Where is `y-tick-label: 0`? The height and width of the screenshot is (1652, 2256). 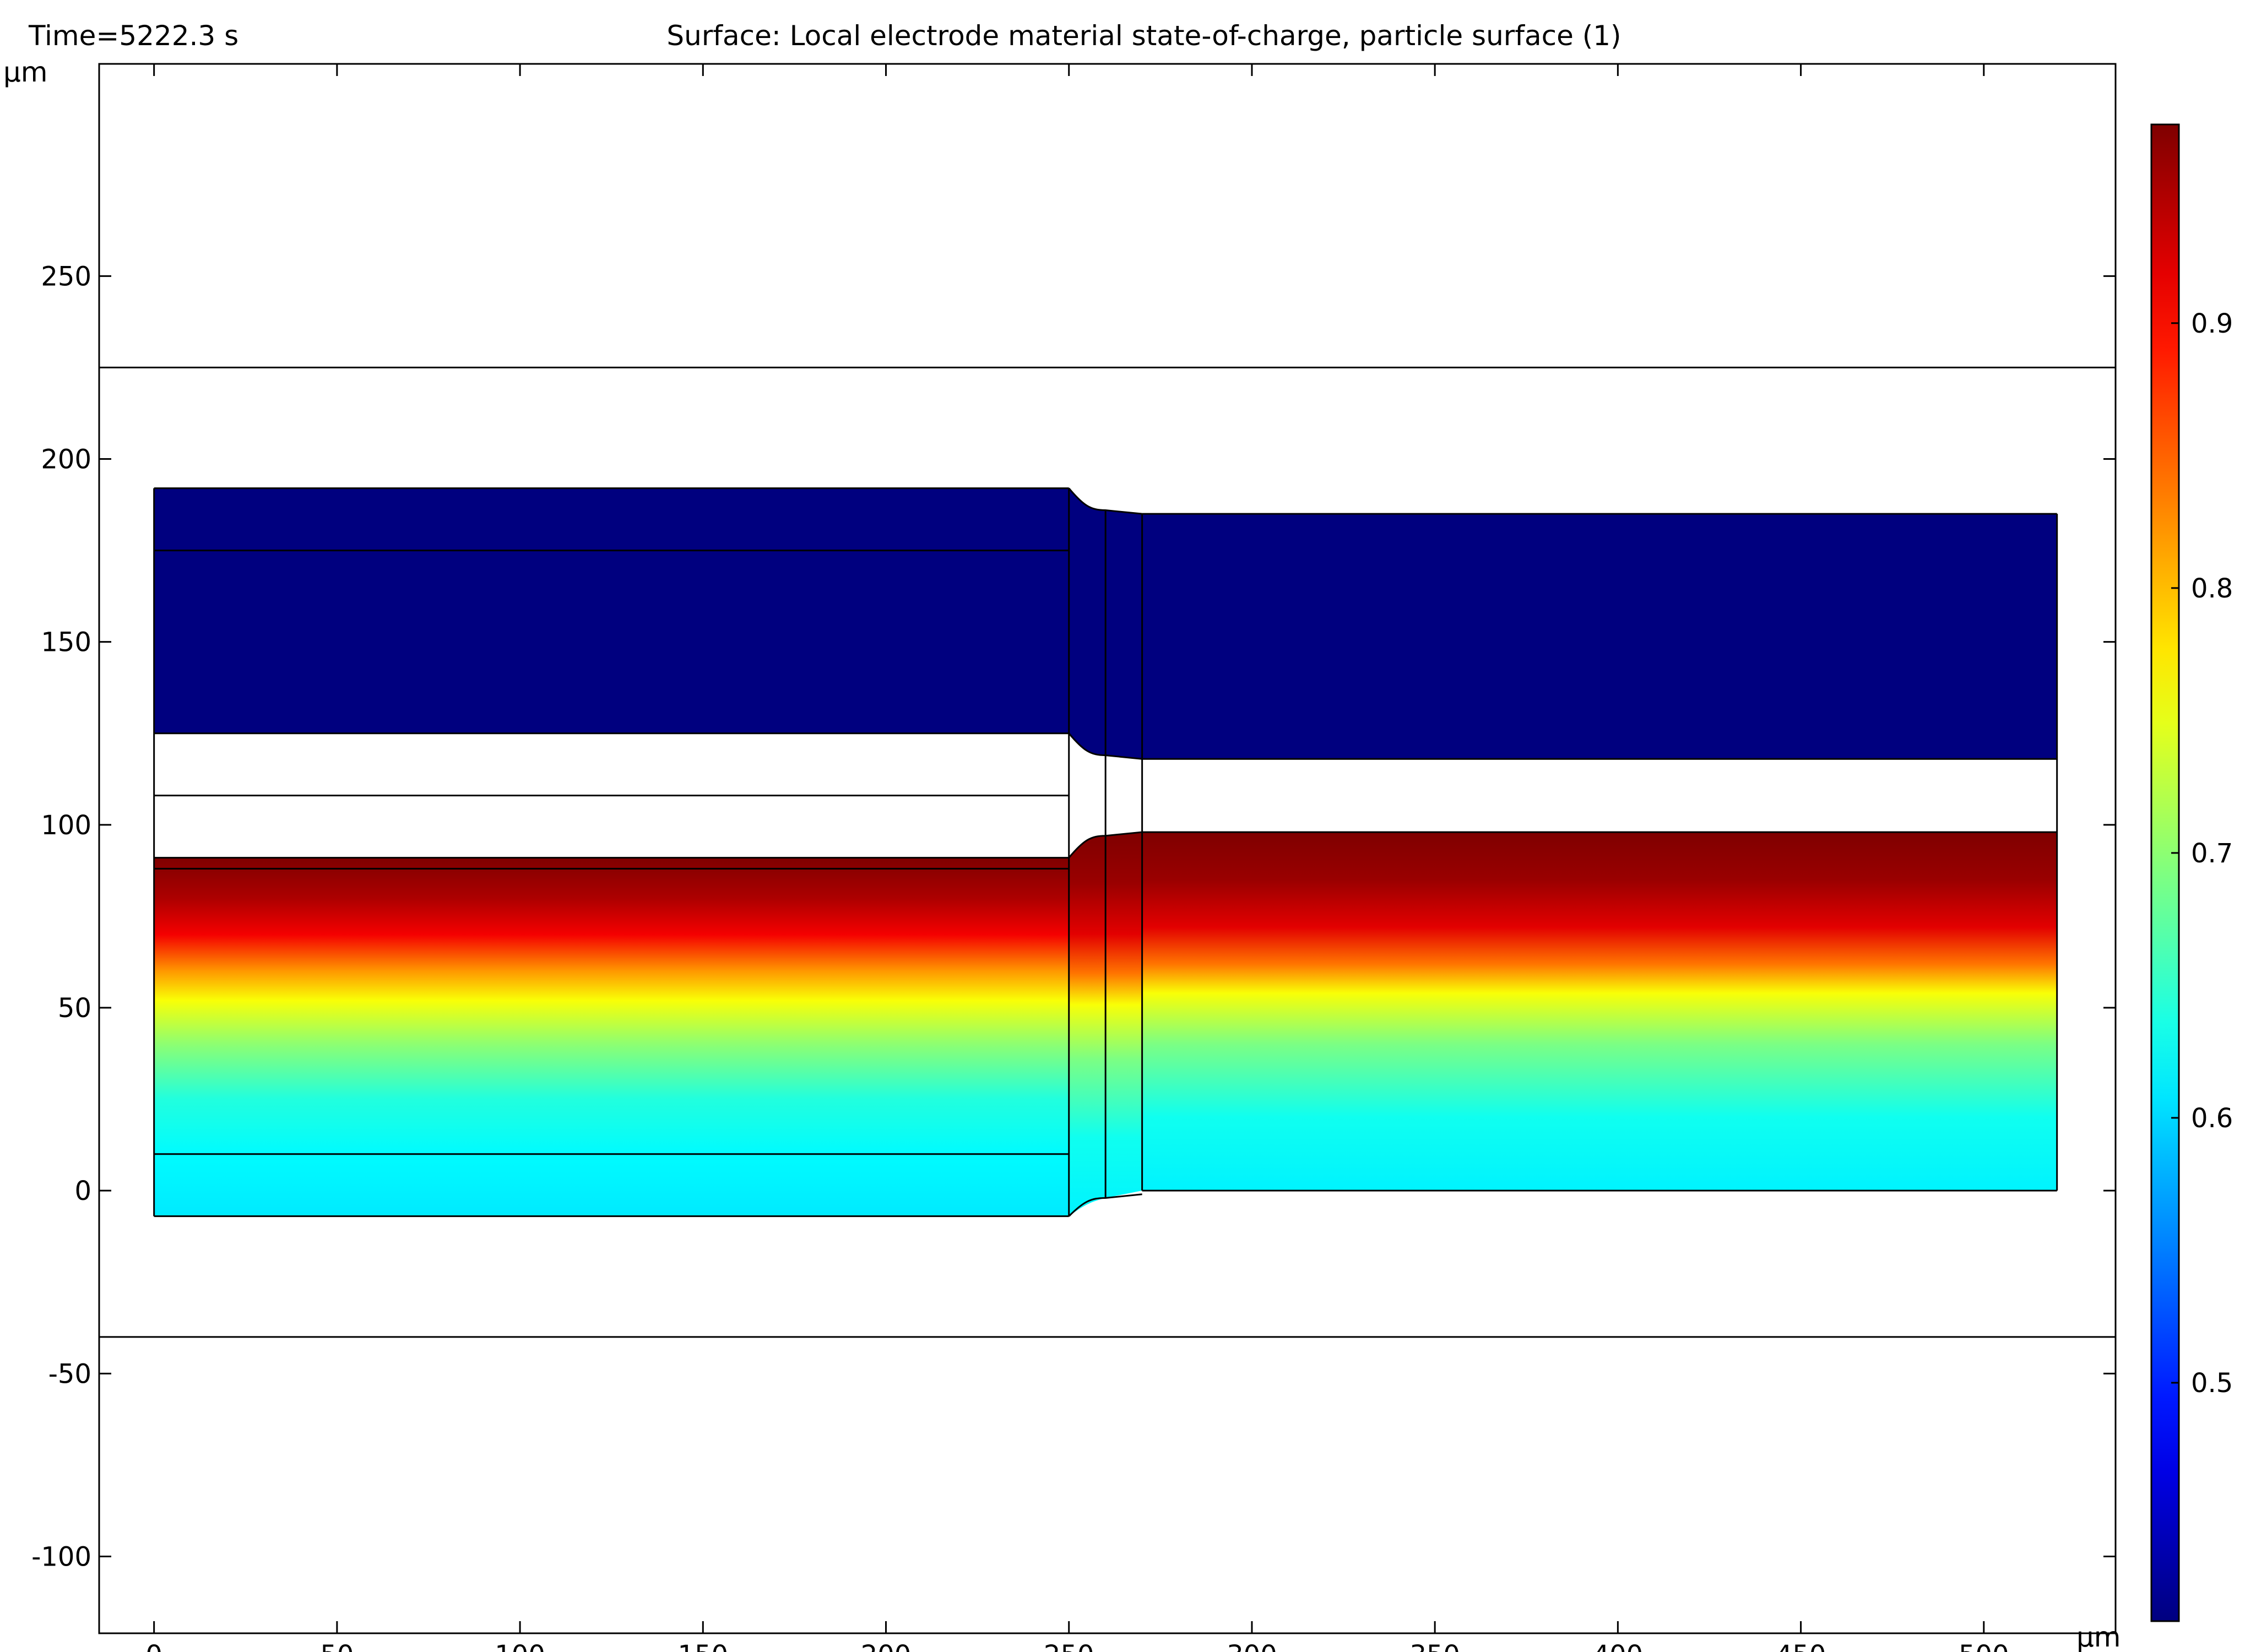 y-tick-label: 0 is located at coordinates (82, 1191).